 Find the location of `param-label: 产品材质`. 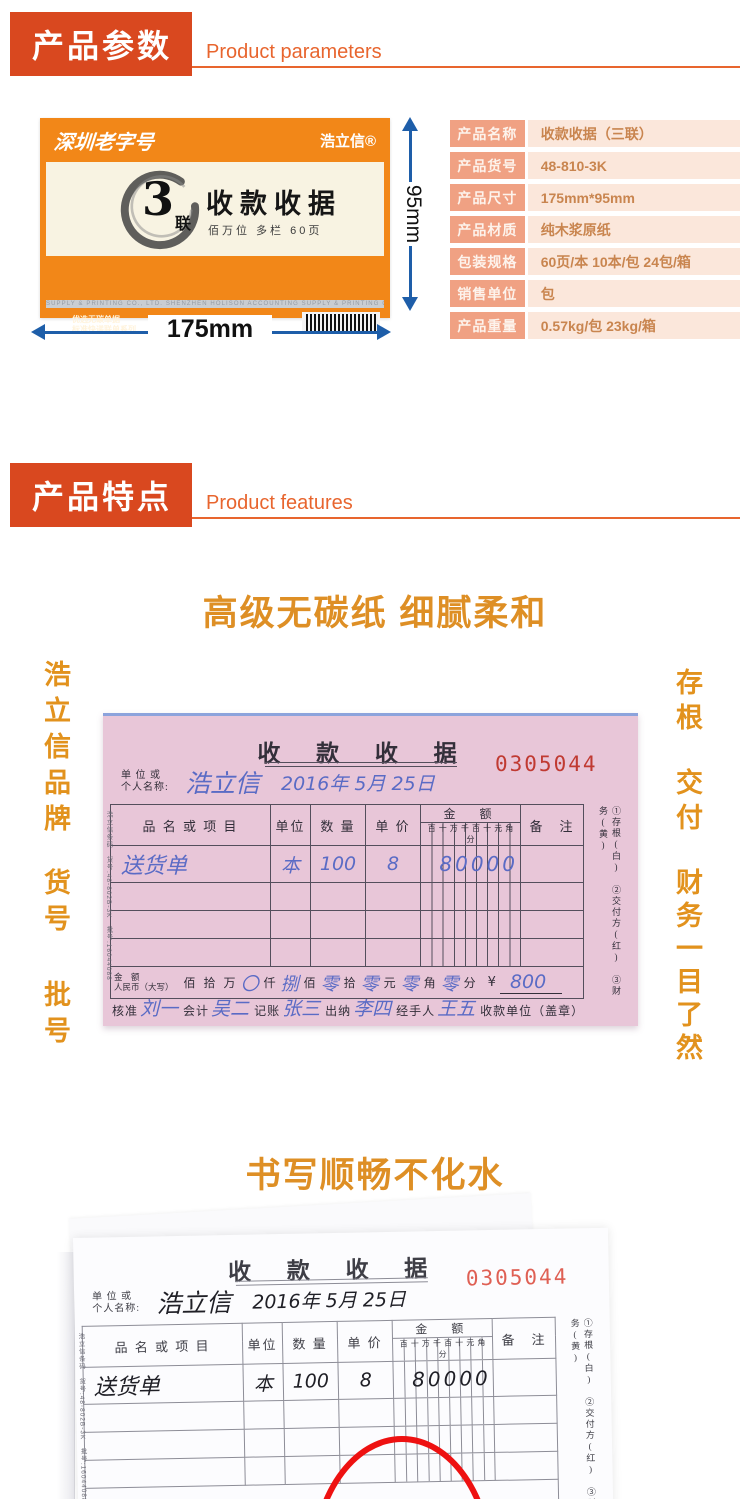

param-label: 产品材质 is located at coordinates (487, 229).